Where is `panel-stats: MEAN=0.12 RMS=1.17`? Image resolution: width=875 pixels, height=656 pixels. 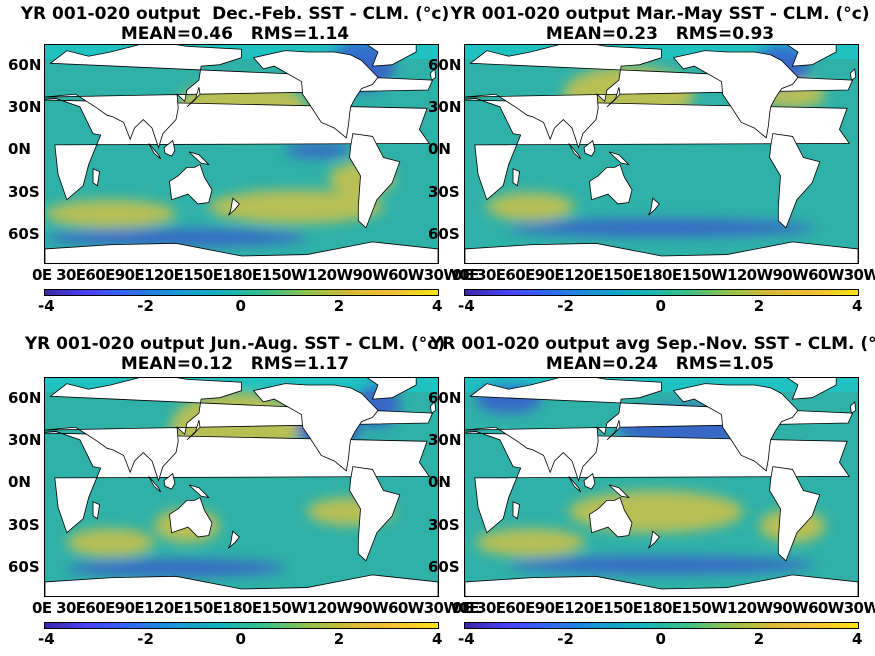 panel-stats: MEAN=0.12 RMS=1.17 is located at coordinates (235, 364).